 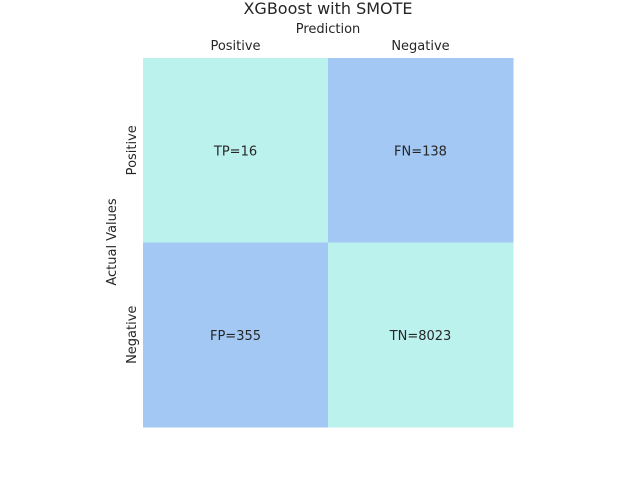 What do you see at coordinates (328, 29) in the screenshot?
I see `x-axis-label: Prediction` at bounding box center [328, 29].